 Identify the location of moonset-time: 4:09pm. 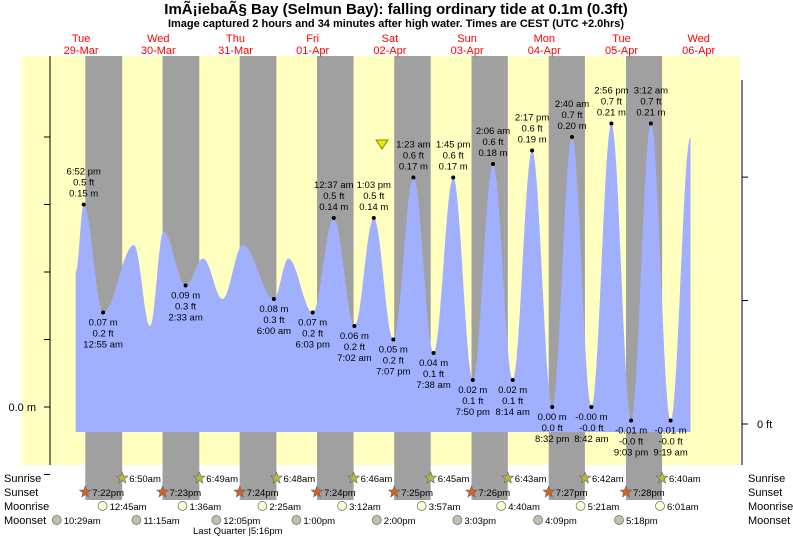
(561, 521).